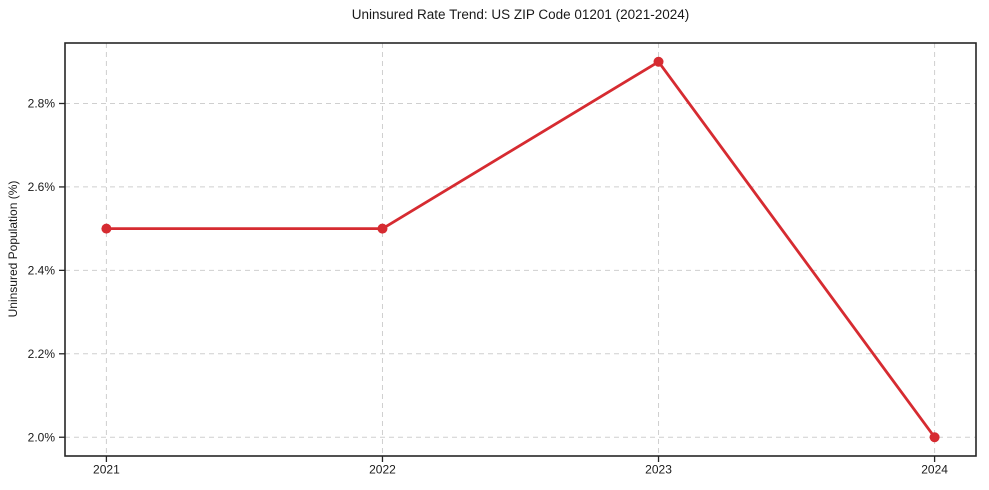  What do you see at coordinates (106, 470) in the screenshot?
I see `x-tick-label-2021: 2021` at bounding box center [106, 470].